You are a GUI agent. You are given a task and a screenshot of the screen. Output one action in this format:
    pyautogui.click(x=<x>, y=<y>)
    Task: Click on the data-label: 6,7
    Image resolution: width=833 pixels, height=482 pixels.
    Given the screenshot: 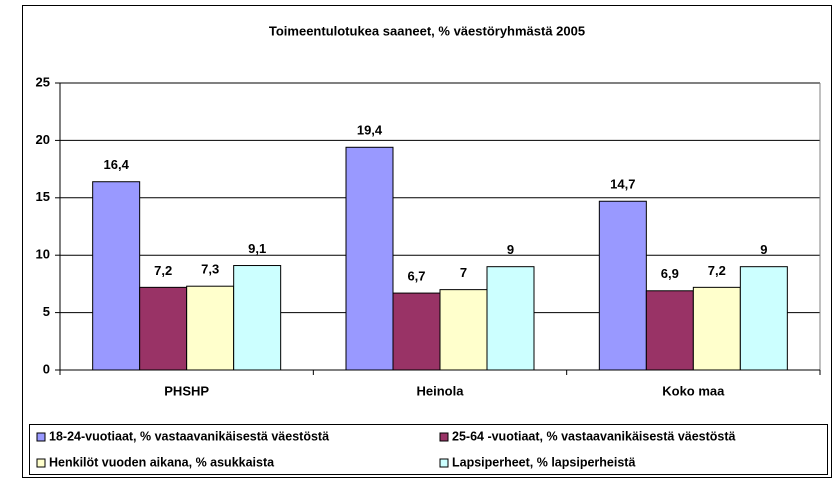 What is the action you would take?
    pyautogui.click(x=416, y=276)
    